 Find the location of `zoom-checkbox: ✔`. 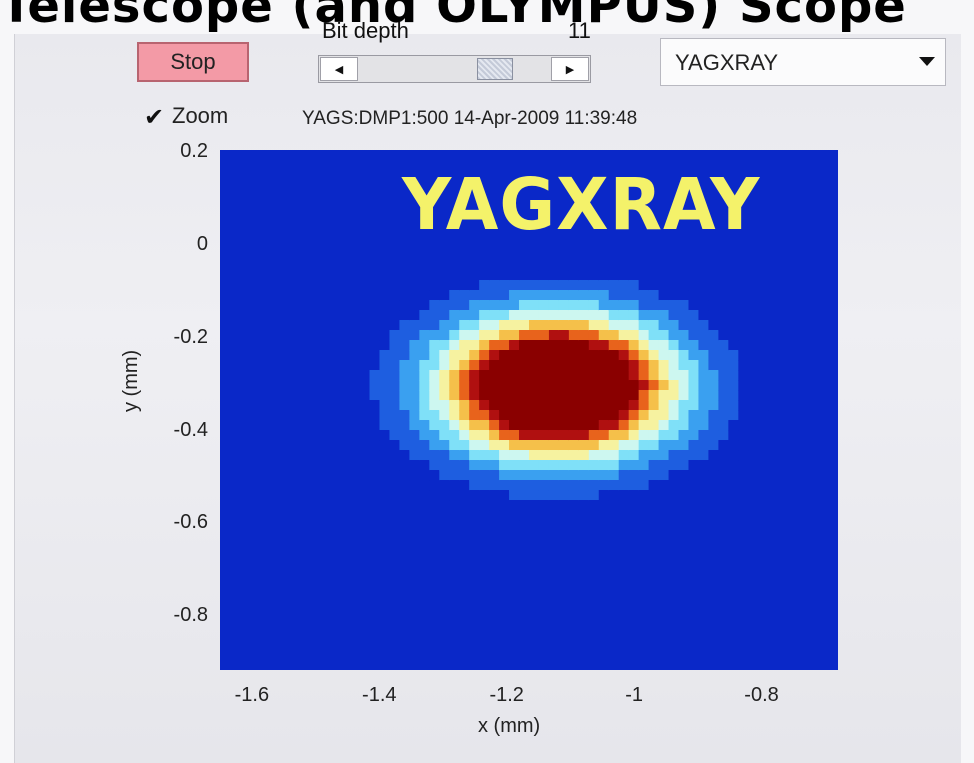

zoom-checkbox: ✔ is located at coordinates (154, 117).